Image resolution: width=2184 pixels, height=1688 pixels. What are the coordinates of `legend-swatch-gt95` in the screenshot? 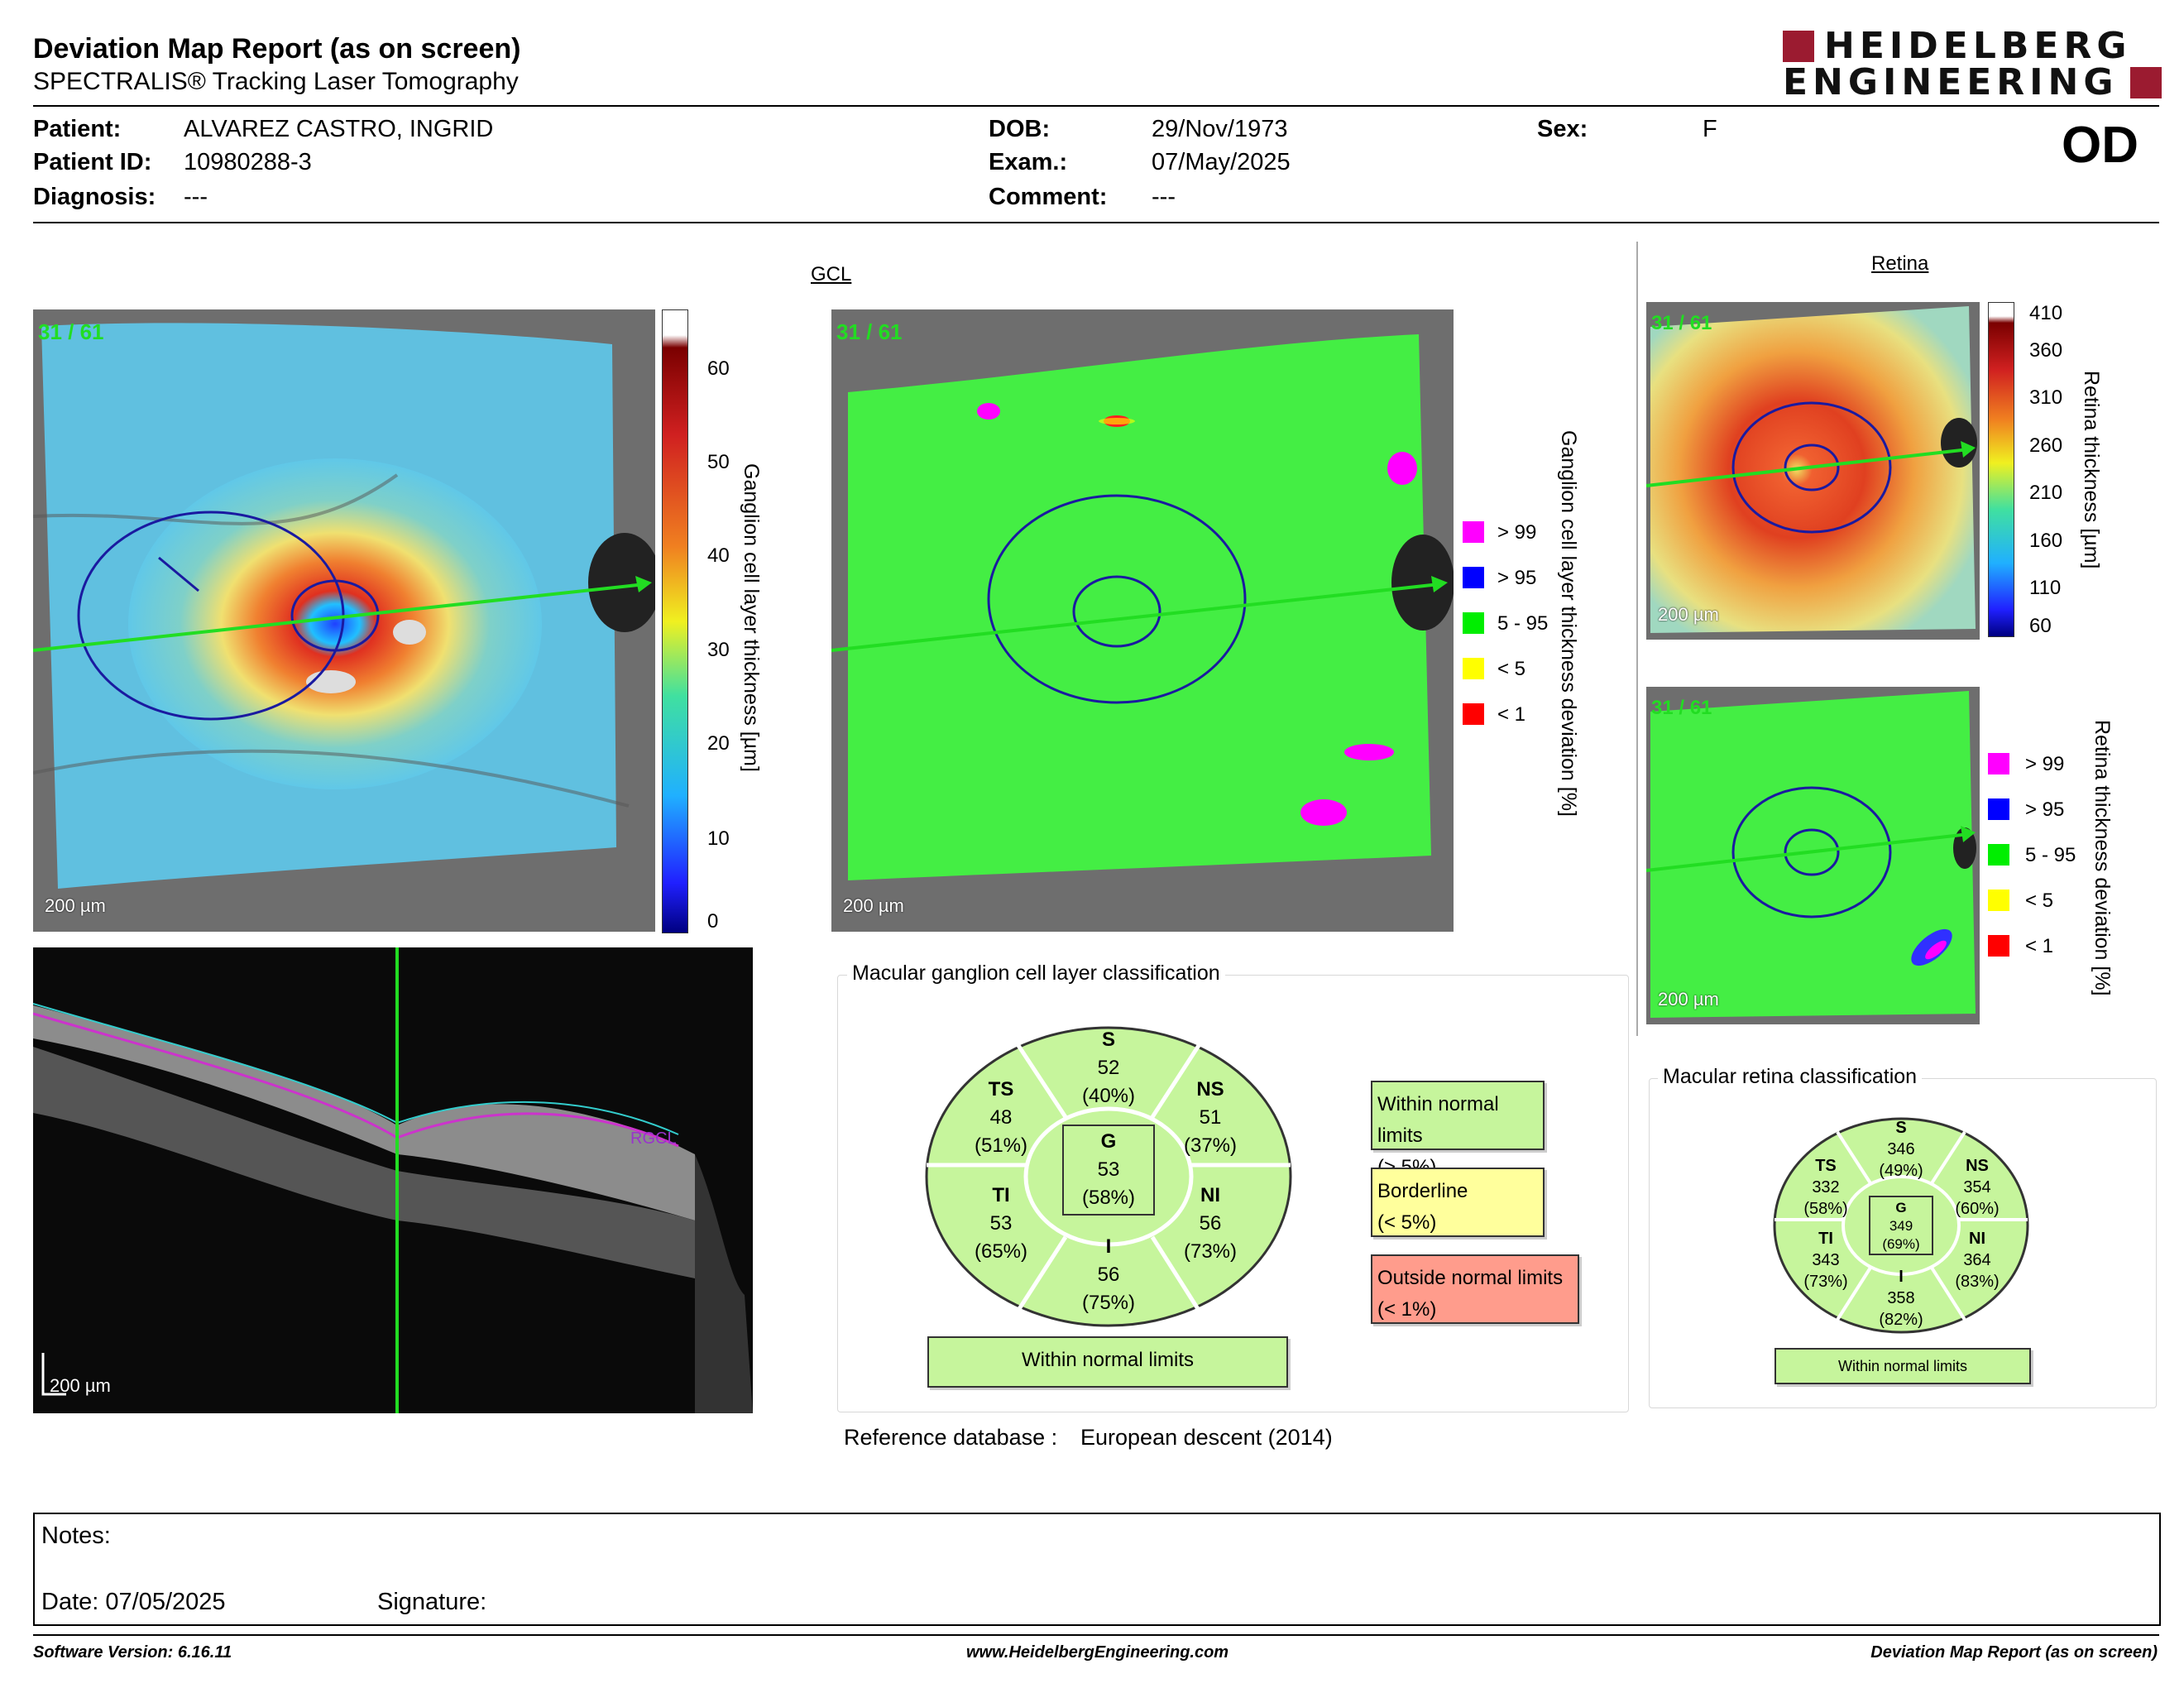 It's located at (1473, 577).